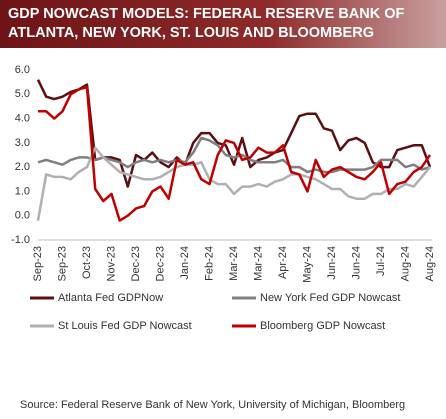 Image resolution: width=446 pixels, height=419 pixels. Describe the element at coordinates (125, 326) in the screenshot. I see `legend-label: St Louis Fed GDP Nowcast` at that location.